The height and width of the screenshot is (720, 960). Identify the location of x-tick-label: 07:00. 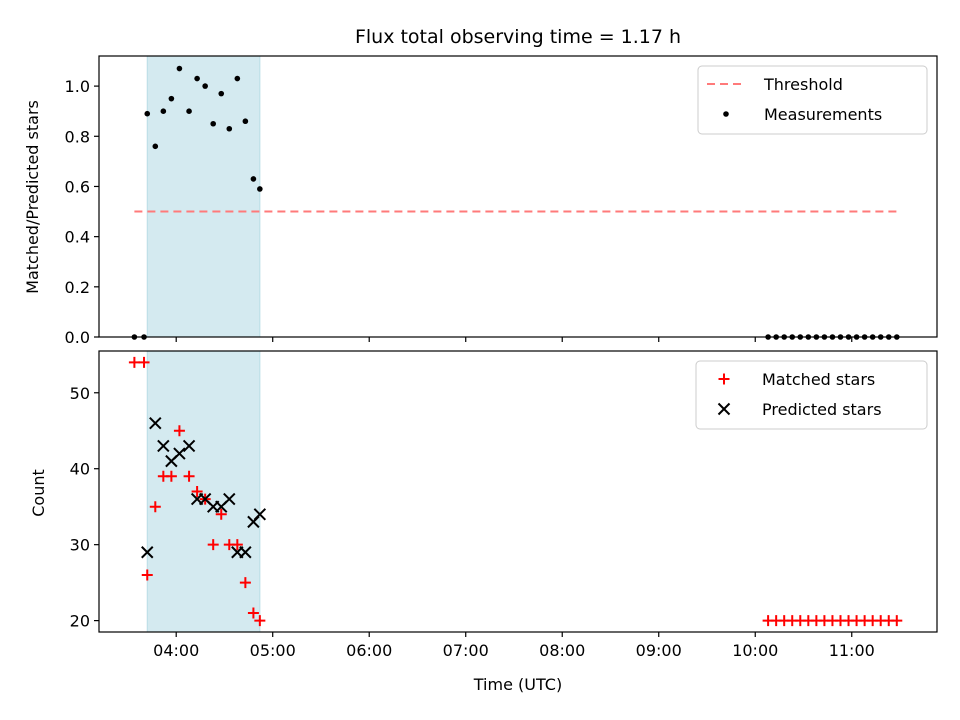
(466, 650).